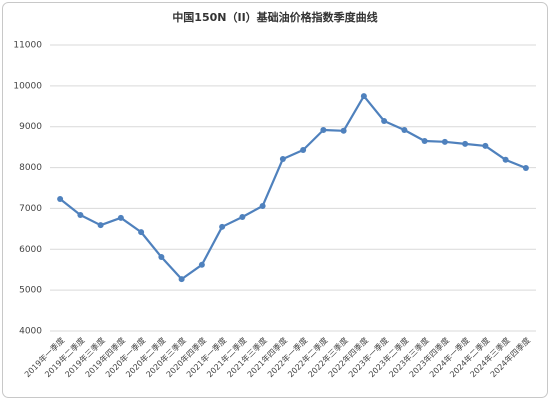 The image size is (550, 404). I want to click on y-tick-label: 10000, so click(27, 86).